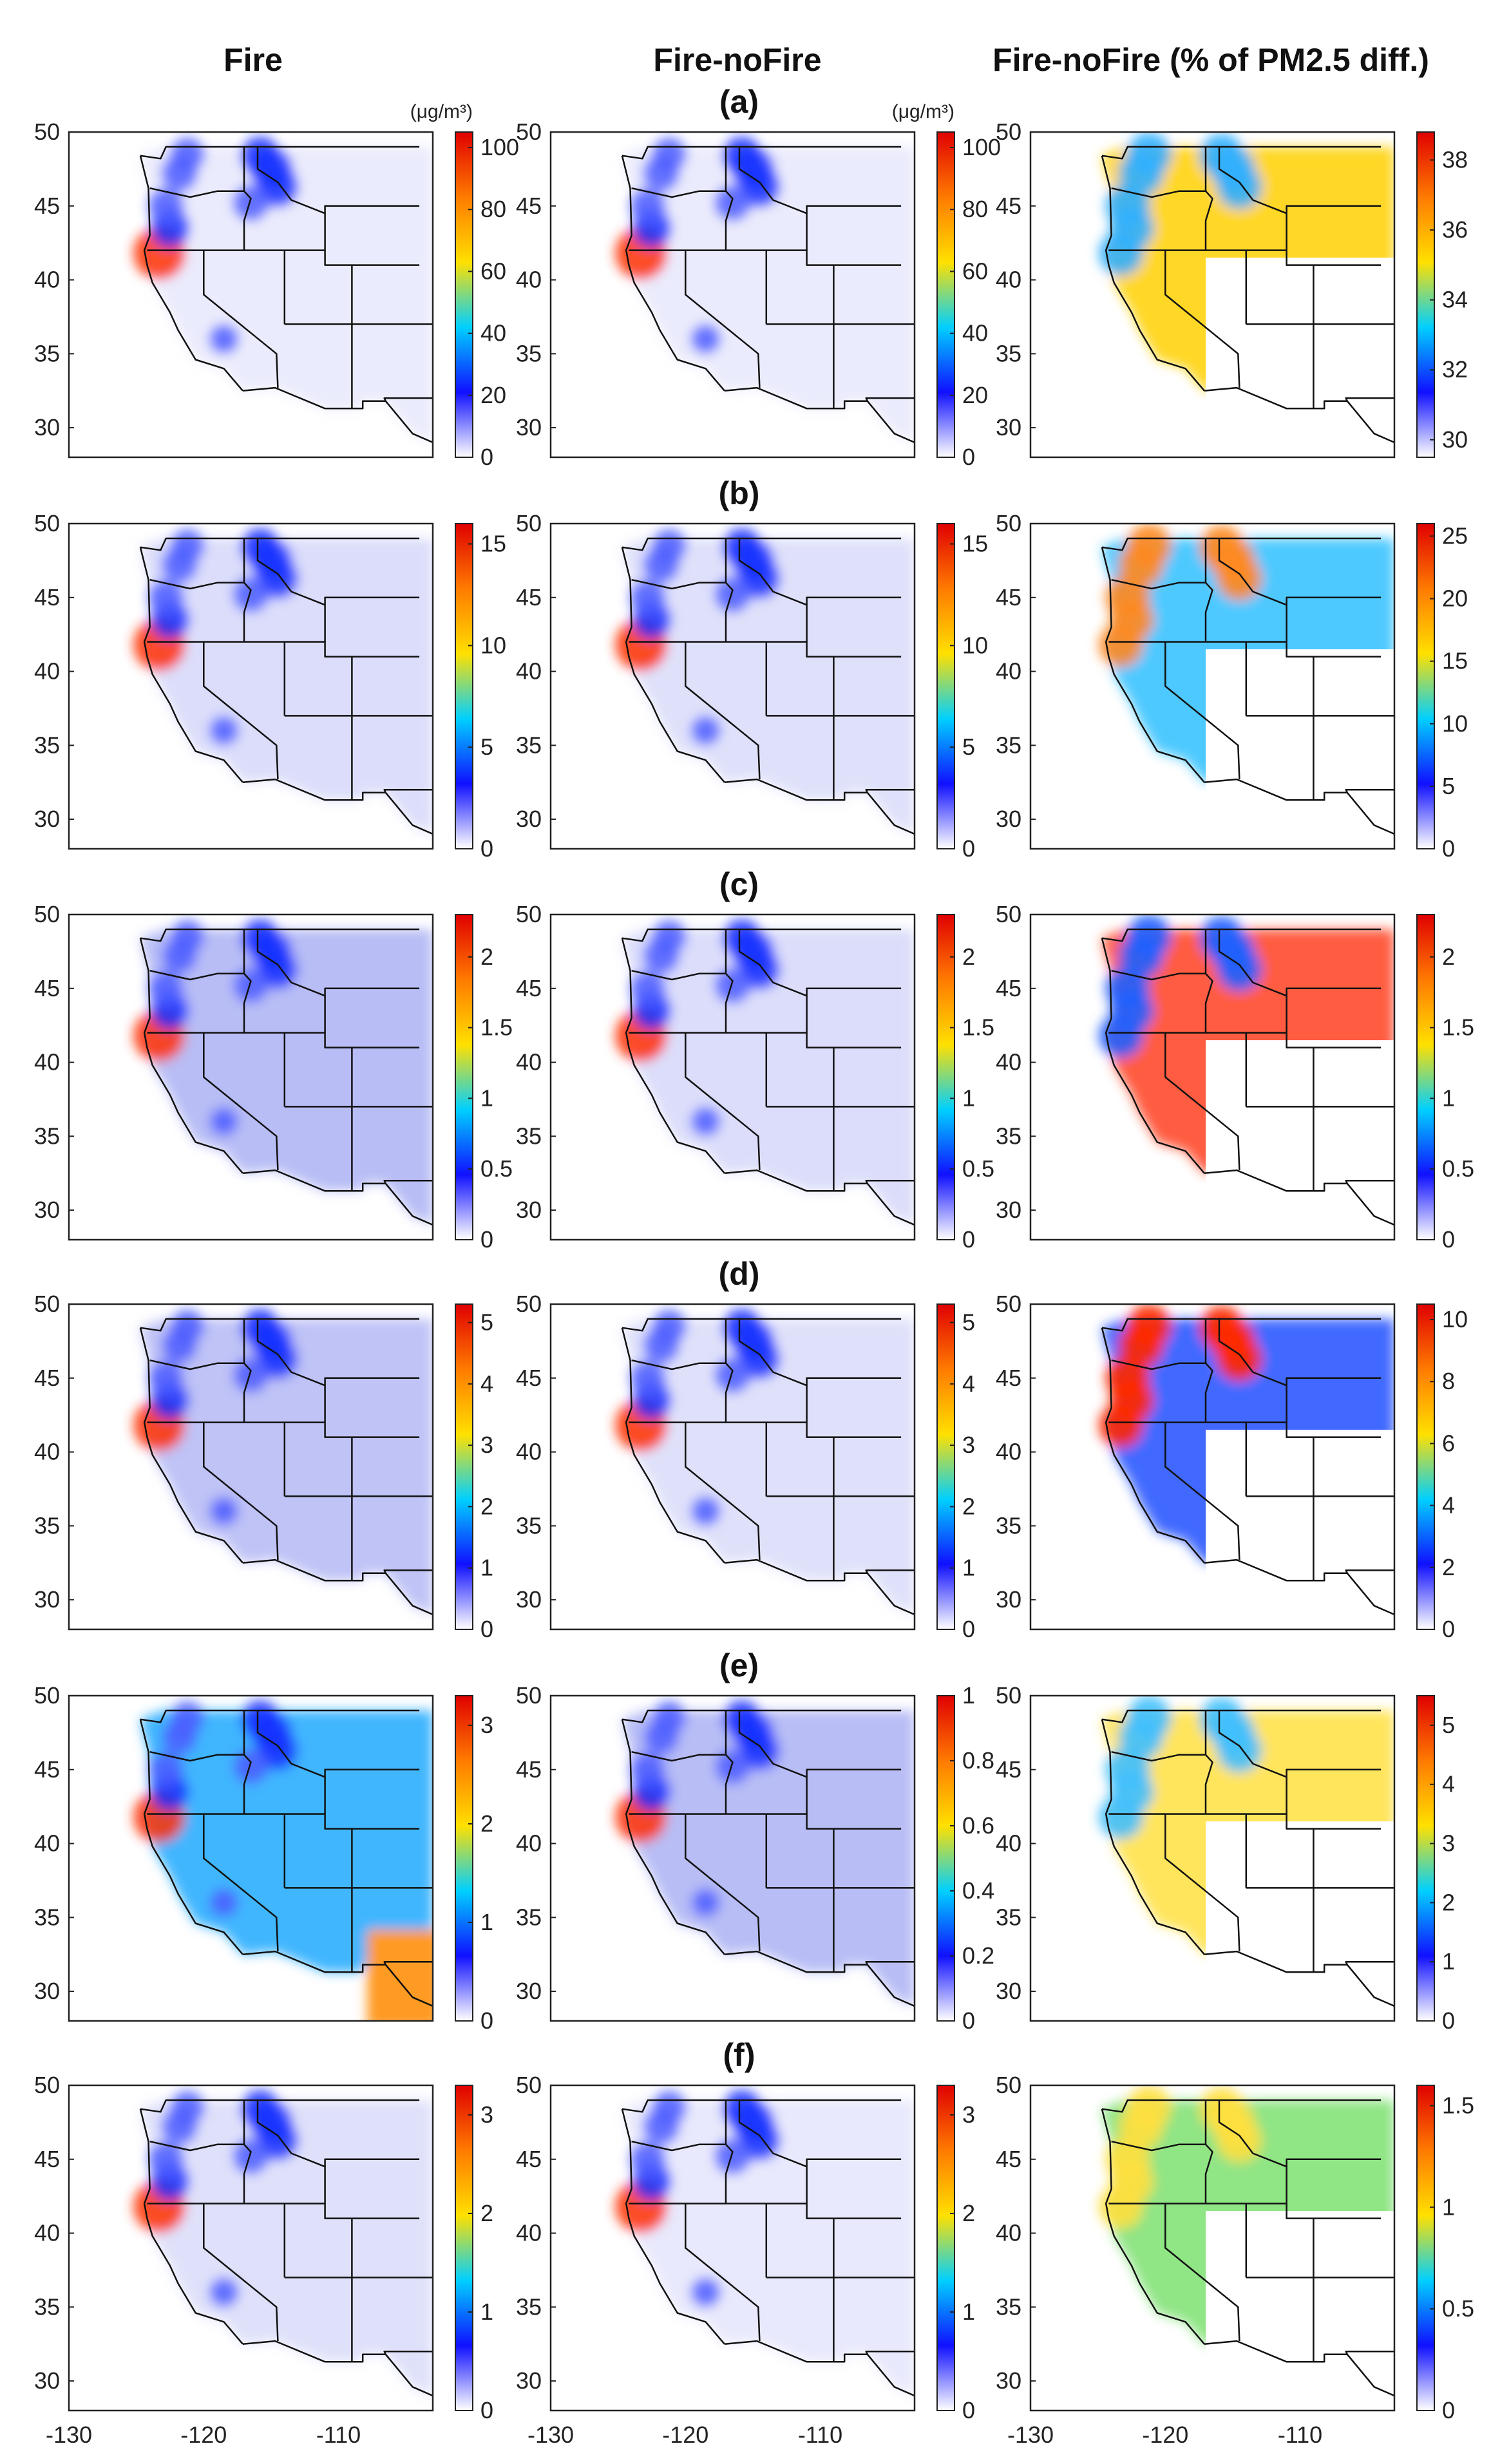 This screenshot has height=2464, width=1491. Describe the element at coordinates (1232, 1466) in the screenshot. I see `panel-d-pct-diff: 30 35 40 45 50 0 2 4 6 8 10` at that location.